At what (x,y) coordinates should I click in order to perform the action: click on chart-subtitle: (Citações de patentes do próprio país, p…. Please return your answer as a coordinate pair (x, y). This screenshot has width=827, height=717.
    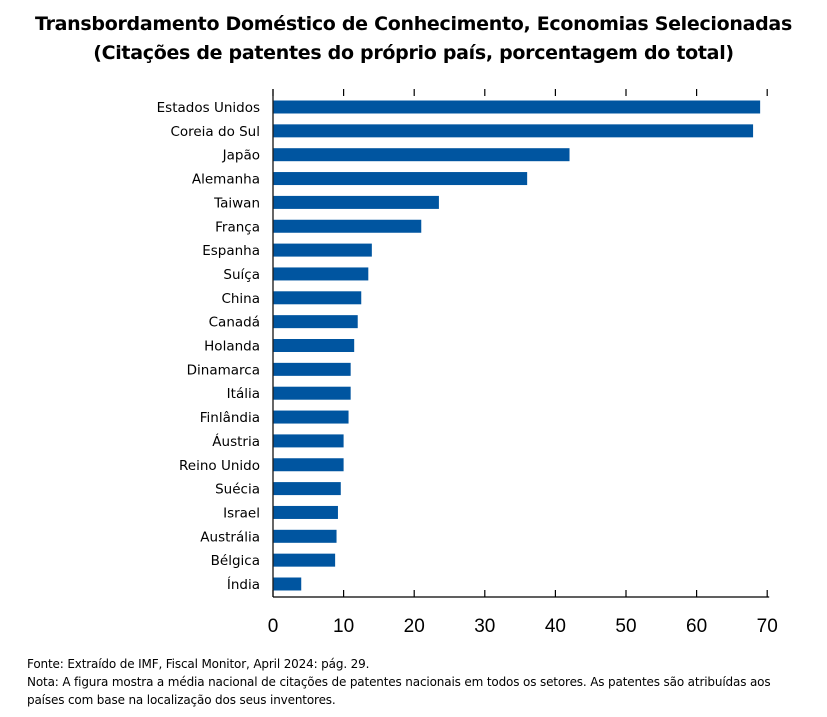
    Looking at the image, I should click on (413, 53).